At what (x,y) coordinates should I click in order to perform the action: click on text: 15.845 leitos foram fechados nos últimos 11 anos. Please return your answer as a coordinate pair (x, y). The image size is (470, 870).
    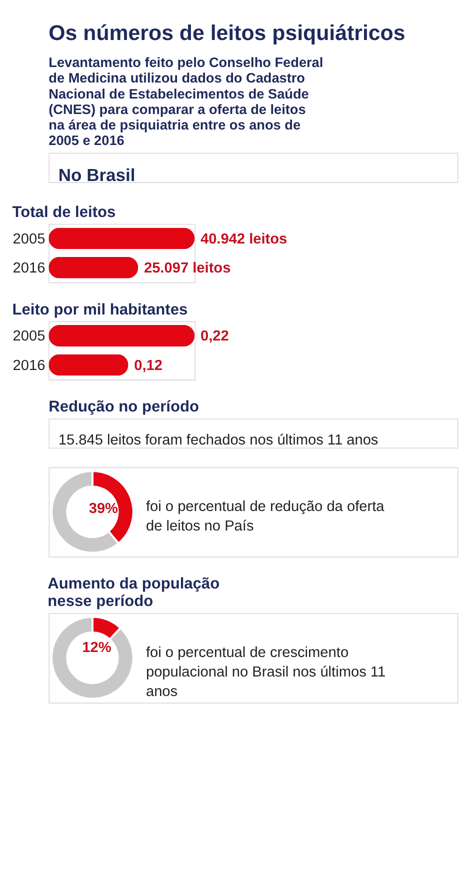
    Looking at the image, I should click on (218, 440).